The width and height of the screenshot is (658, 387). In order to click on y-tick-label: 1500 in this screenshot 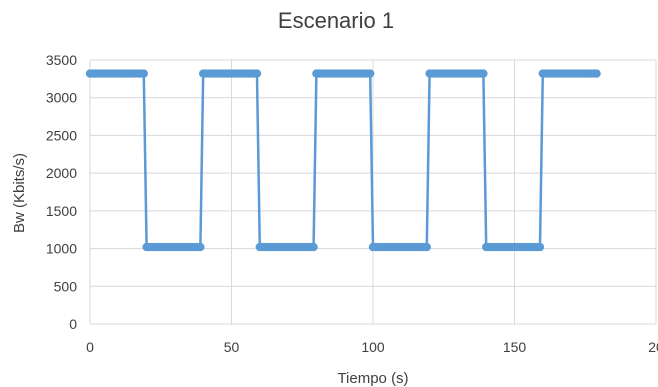, I will do `click(61, 211)`.